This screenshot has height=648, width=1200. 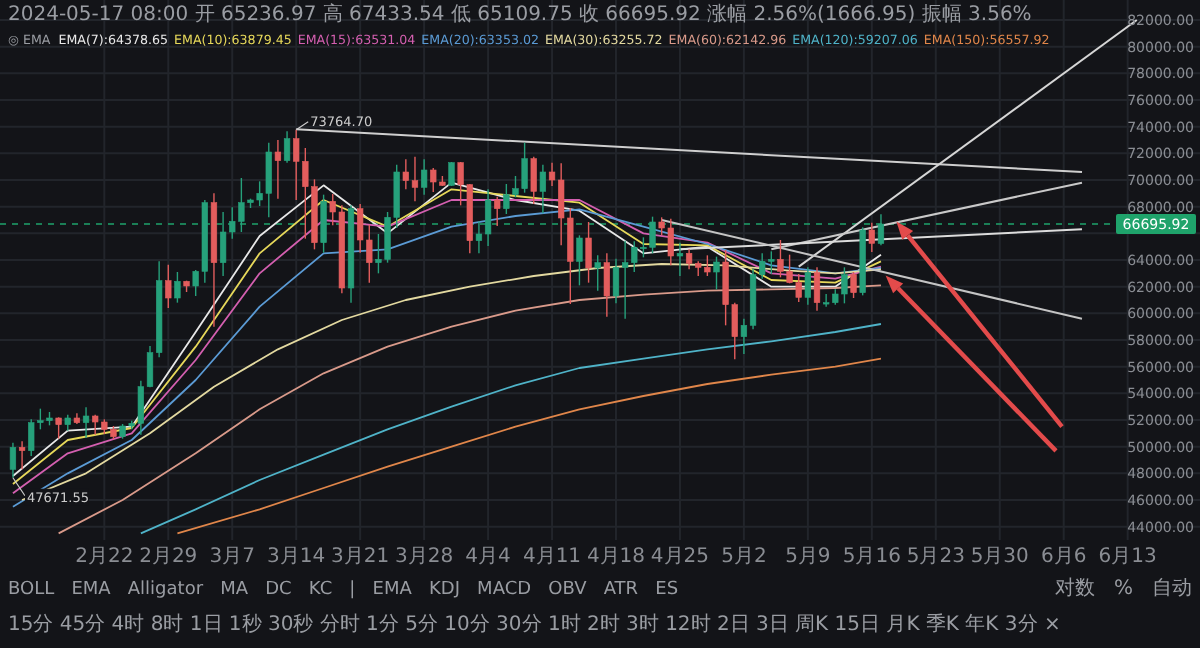 What do you see at coordinates (424, 557) in the screenshot?
I see `x-tick-label: 3月28` at bounding box center [424, 557].